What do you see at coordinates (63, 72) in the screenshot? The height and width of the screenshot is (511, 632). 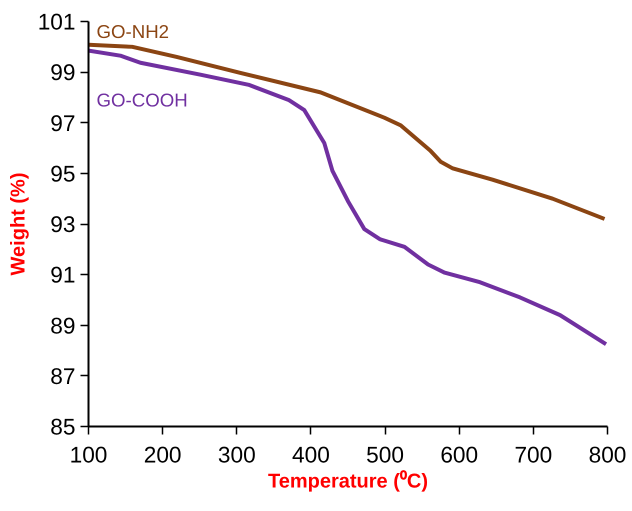 I see `y-tick-label: 99` at bounding box center [63, 72].